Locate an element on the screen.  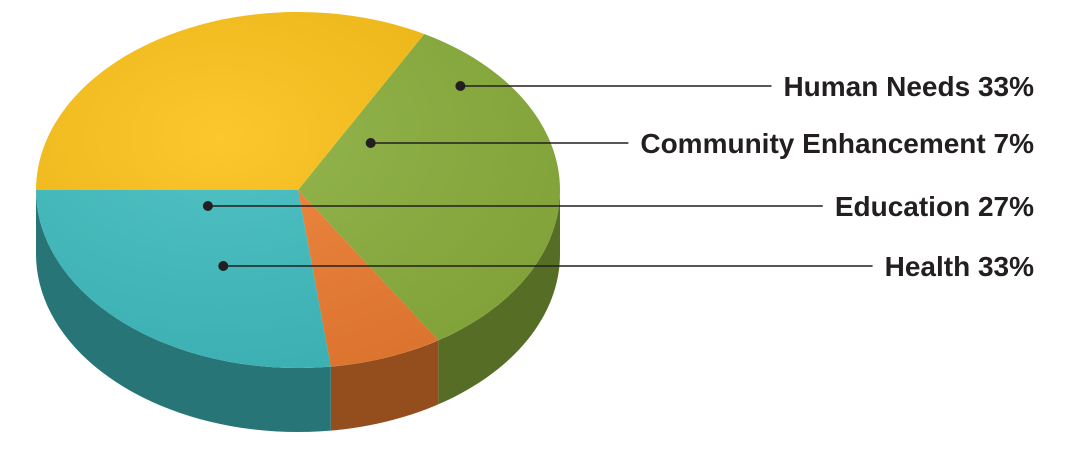
pie-side-human-needs is located at coordinates (499, 297).